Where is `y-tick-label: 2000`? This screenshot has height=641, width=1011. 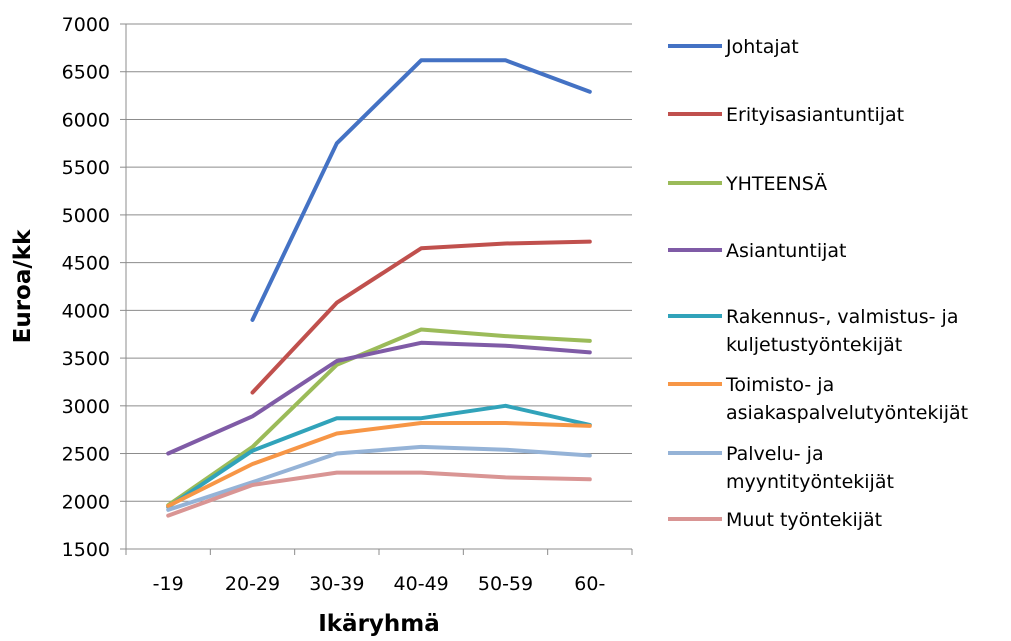 y-tick-label: 2000 is located at coordinates (86, 502).